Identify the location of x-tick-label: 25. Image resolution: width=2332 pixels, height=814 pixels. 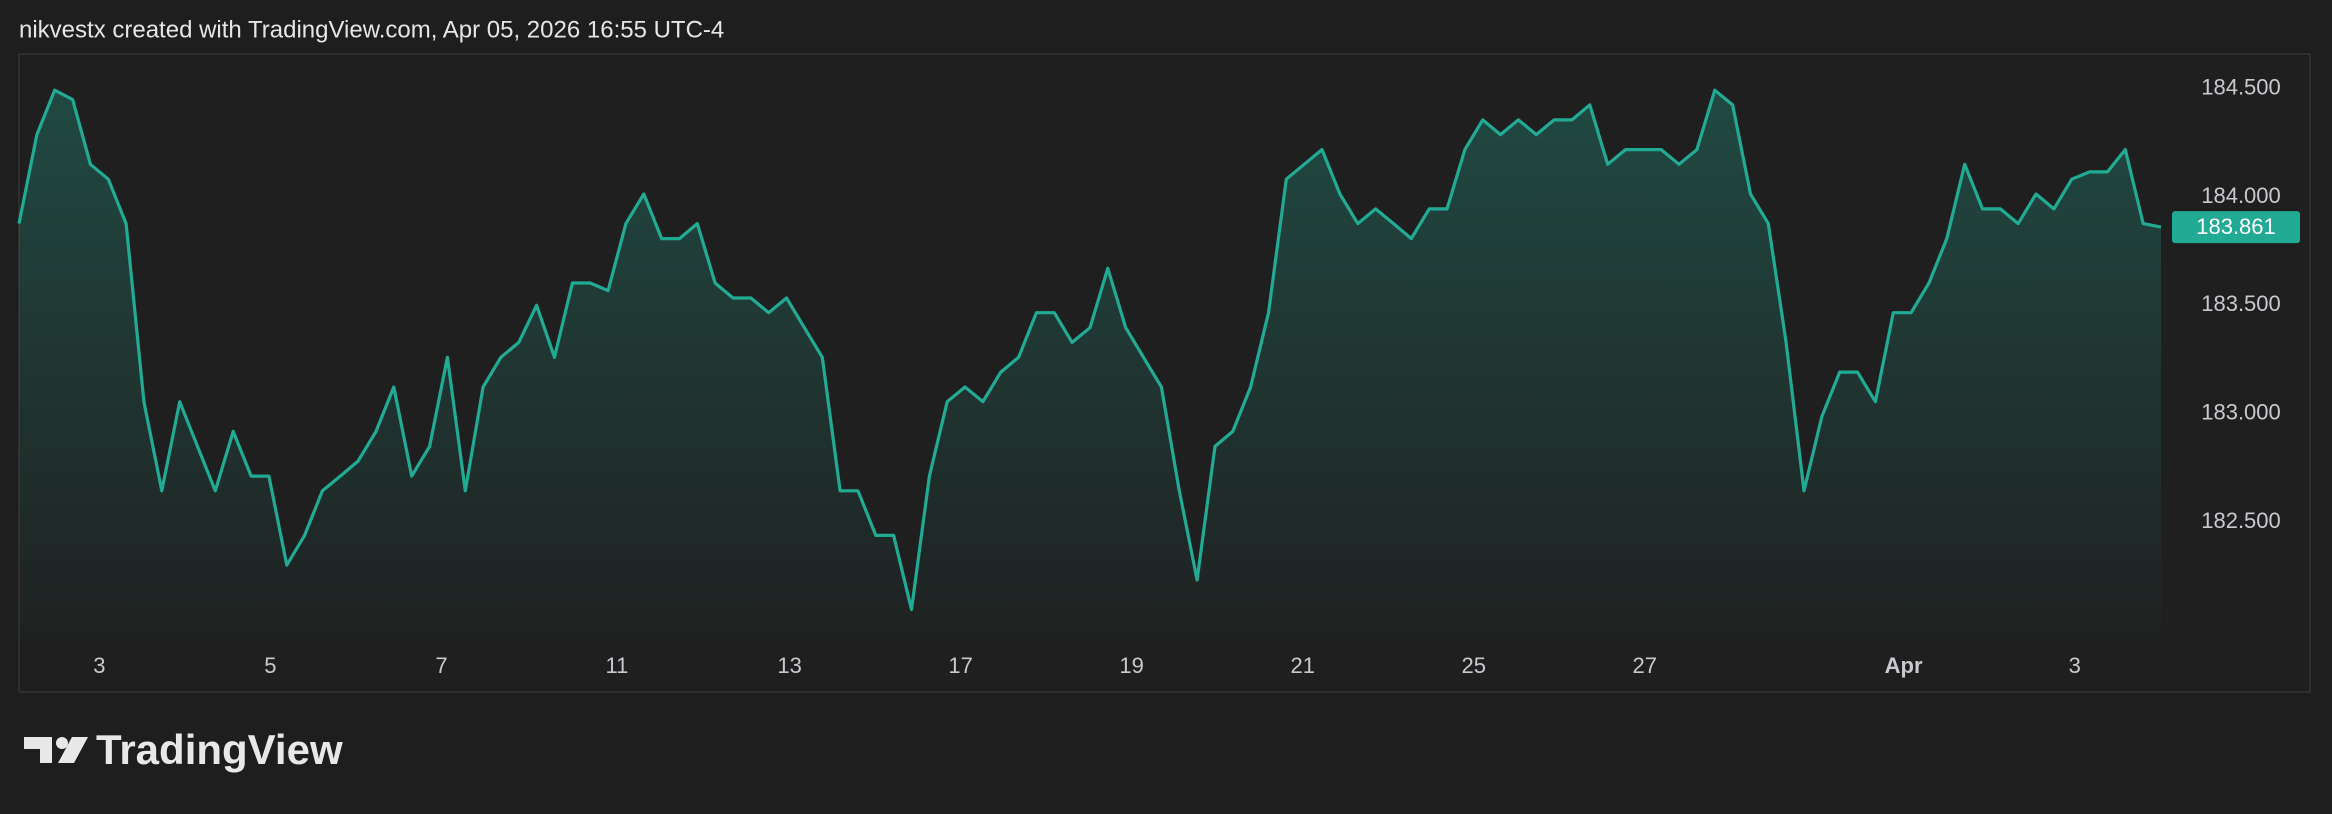
(1474, 665).